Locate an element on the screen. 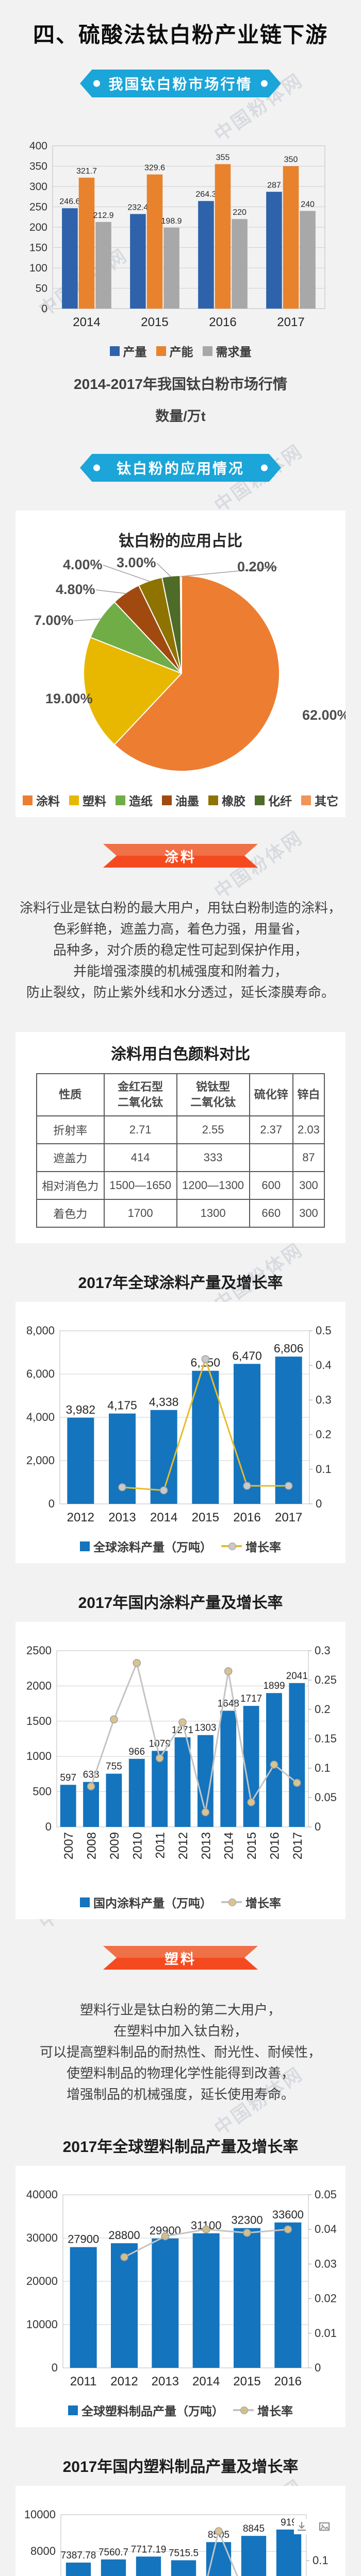  text-line: 可以提高塑料制品的耐热性、耐光性、耐候性， is located at coordinates (180, 2052).